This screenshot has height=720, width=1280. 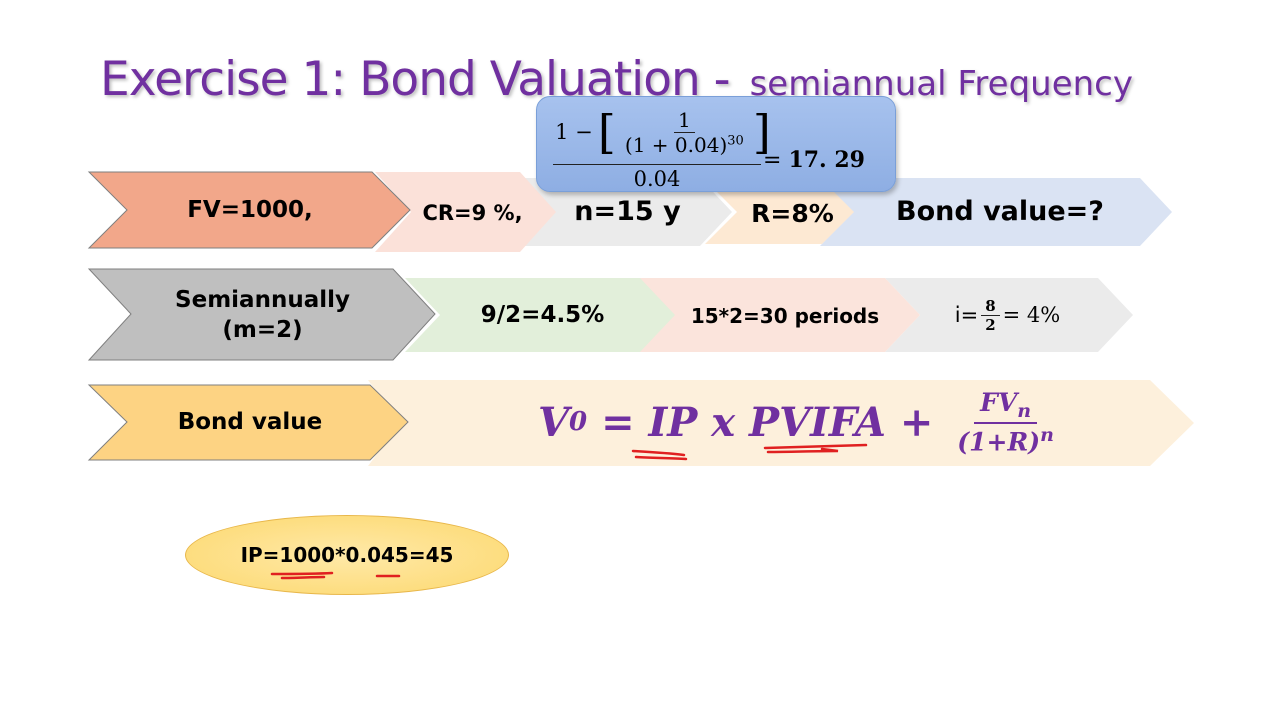 I want to click on annuity-result-line: = 17. 29, so click(x=814, y=160).